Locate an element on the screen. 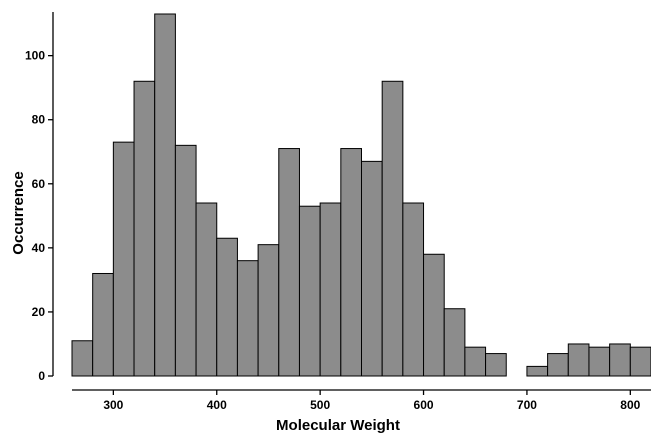 The width and height of the screenshot is (651, 433). x-tick-label: 600 is located at coordinates (424, 405).